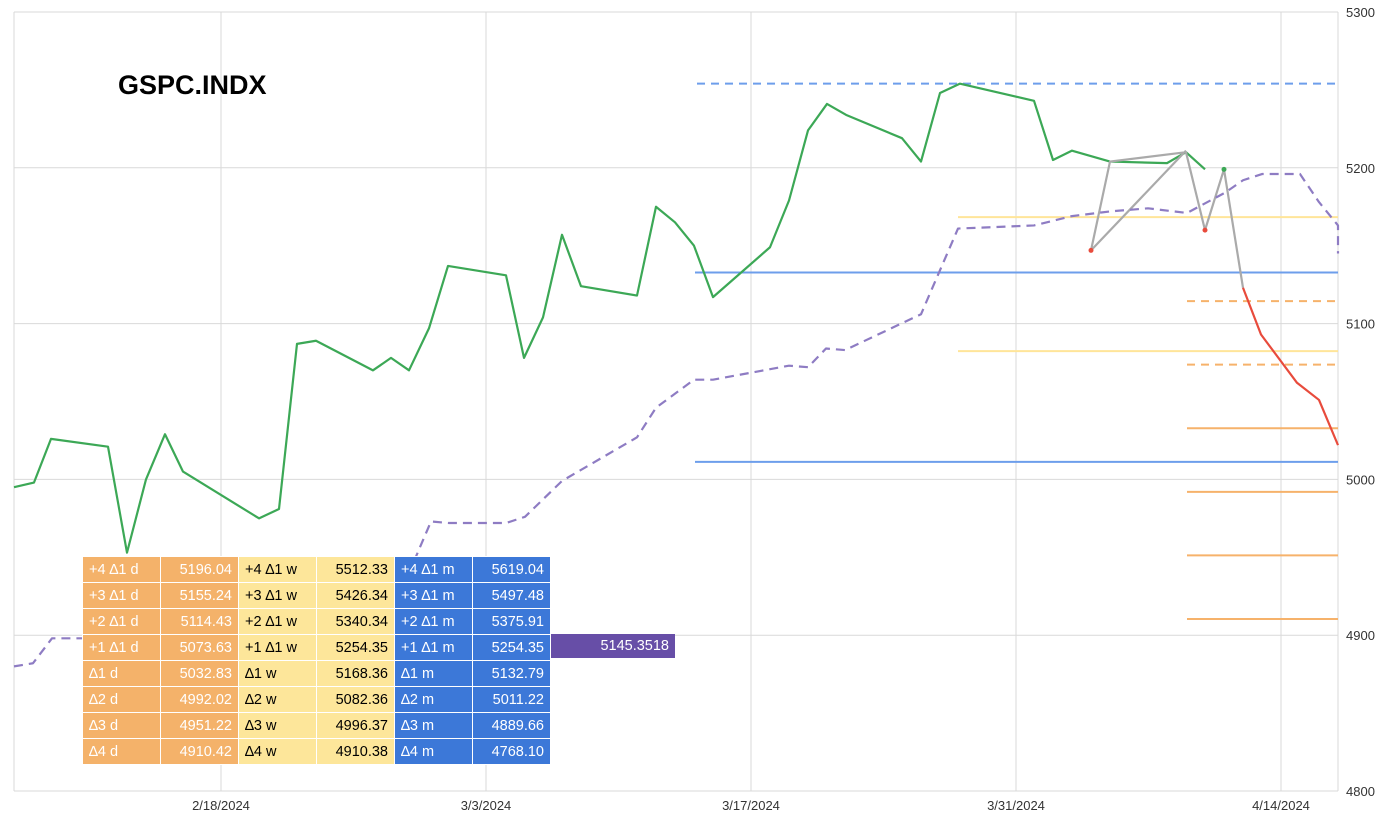 The image size is (1395, 830). Describe the element at coordinates (511, 673) in the screenshot. I see `table-cell-mv: 5132.79` at that location.